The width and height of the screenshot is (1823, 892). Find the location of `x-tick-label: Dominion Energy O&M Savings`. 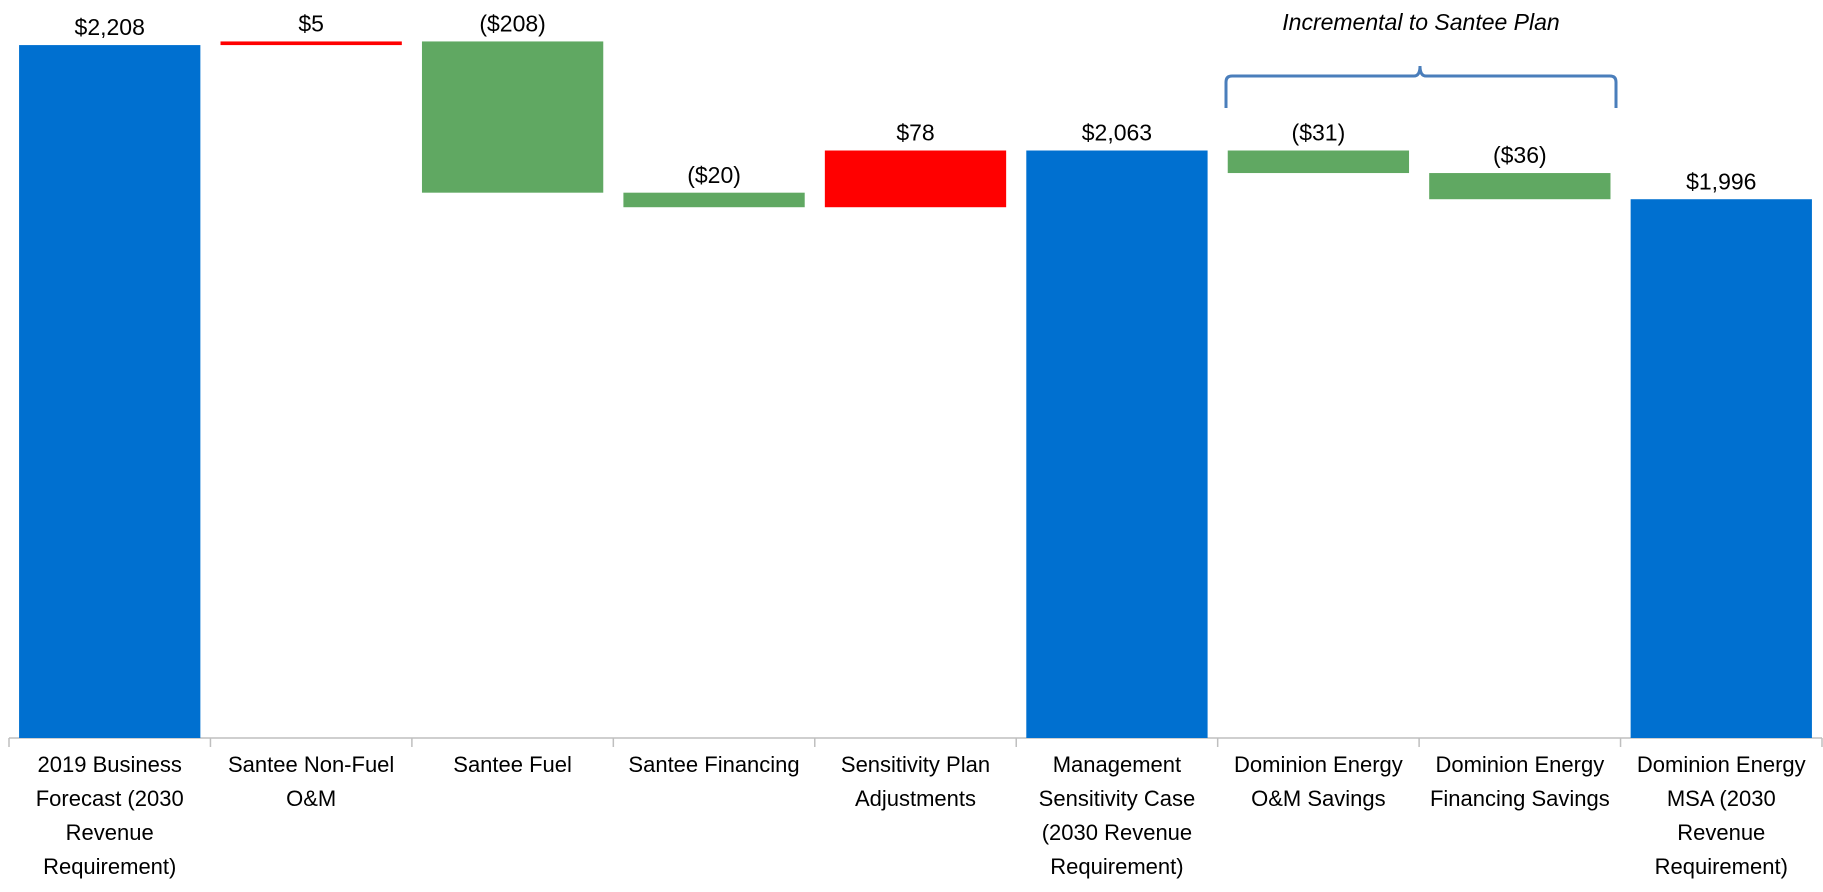

x-tick-label: Dominion Energy O&M Savings is located at coordinates (1318, 781).